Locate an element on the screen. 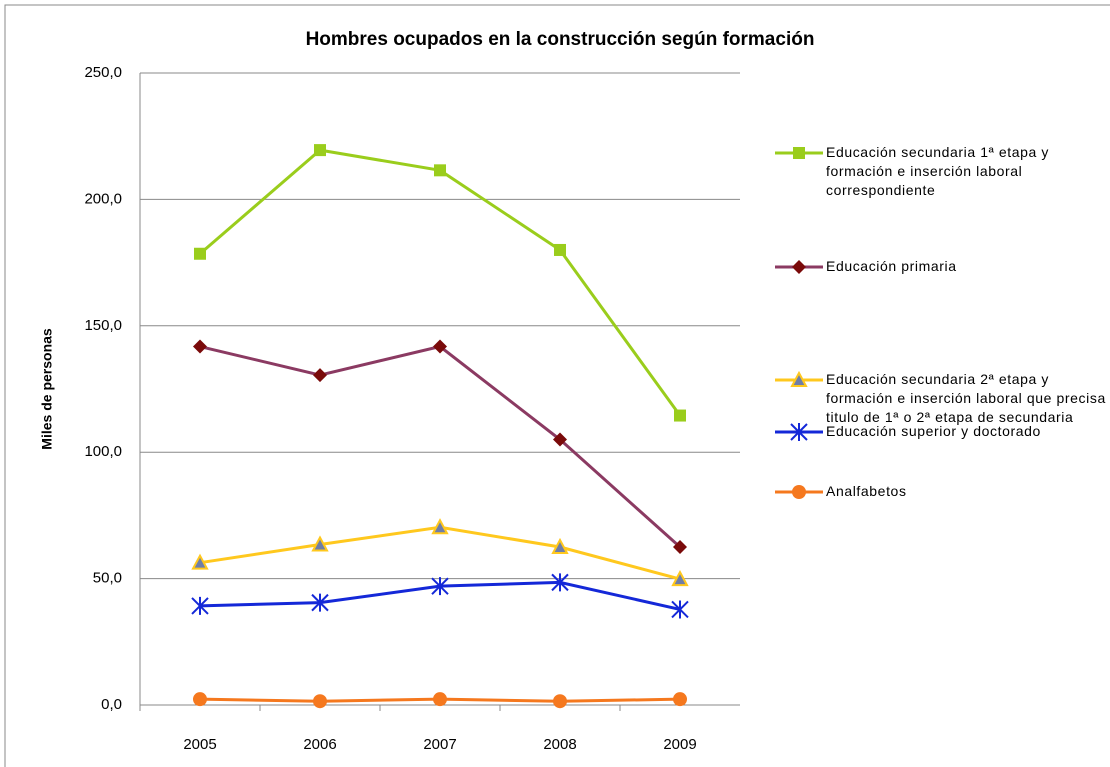 This screenshot has height=767, width=1110. legend-item: Educación superior y doctorado is located at coordinates (933, 431).